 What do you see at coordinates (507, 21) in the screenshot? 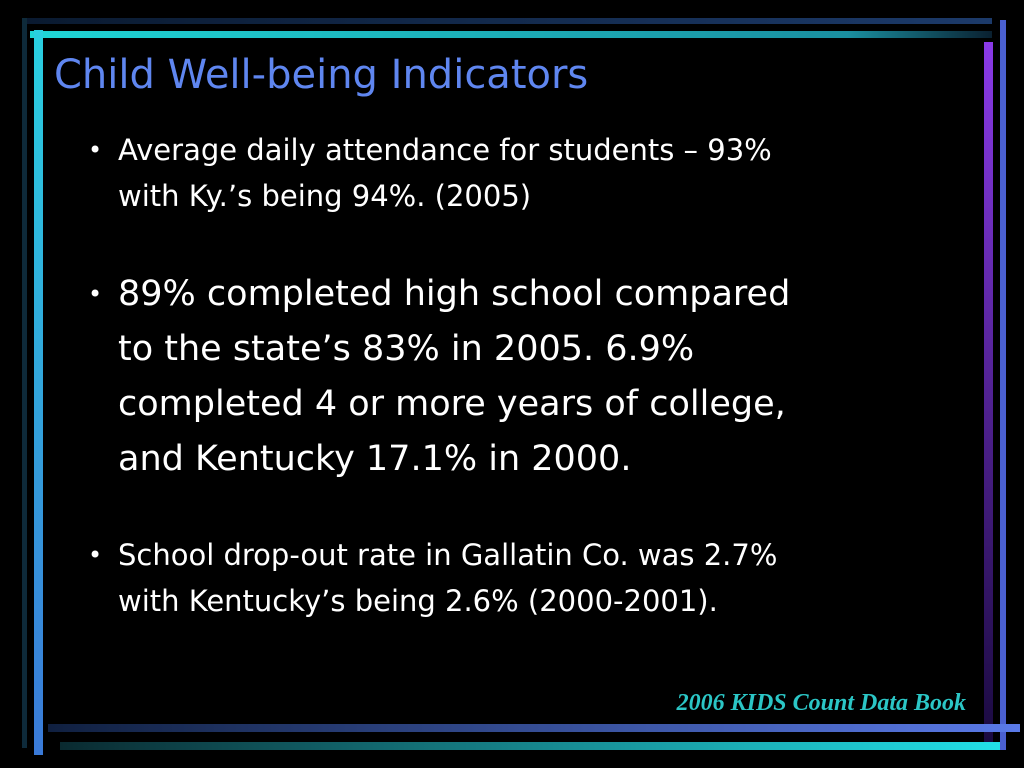
I see `top-bar-dark` at bounding box center [507, 21].